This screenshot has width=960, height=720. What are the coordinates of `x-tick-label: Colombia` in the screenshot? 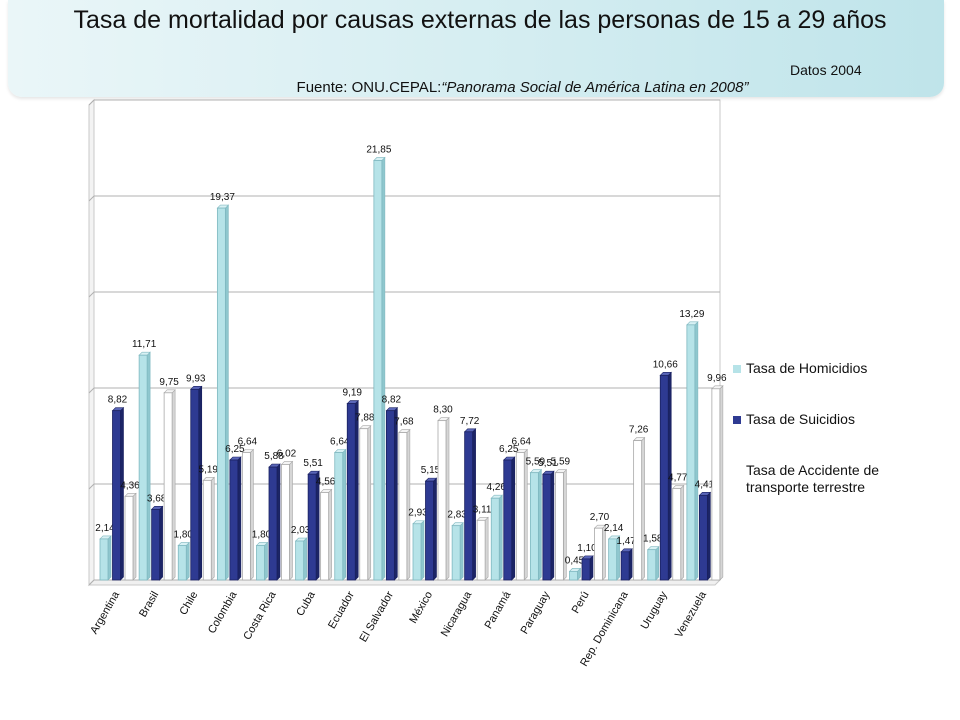 It's located at (223, 612).